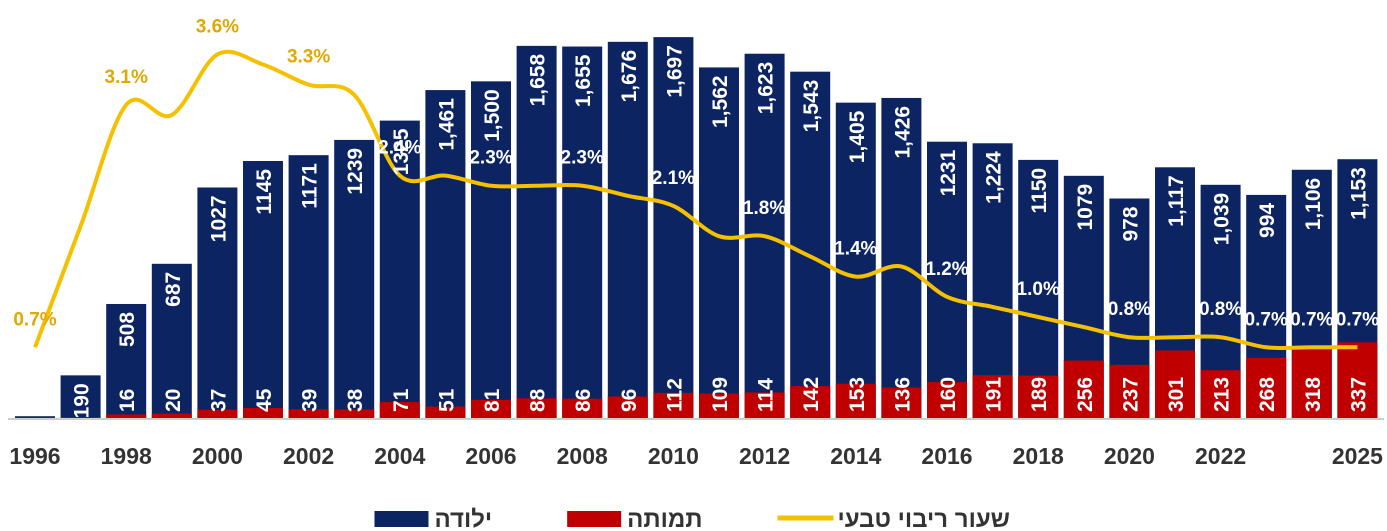 This screenshot has height=531, width=1387. I want to click on rate-label: 1.0%, so click(1038, 289).